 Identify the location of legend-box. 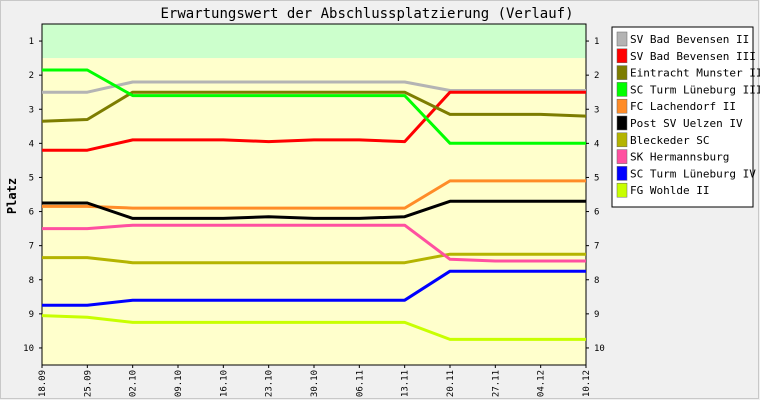
(682, 117).